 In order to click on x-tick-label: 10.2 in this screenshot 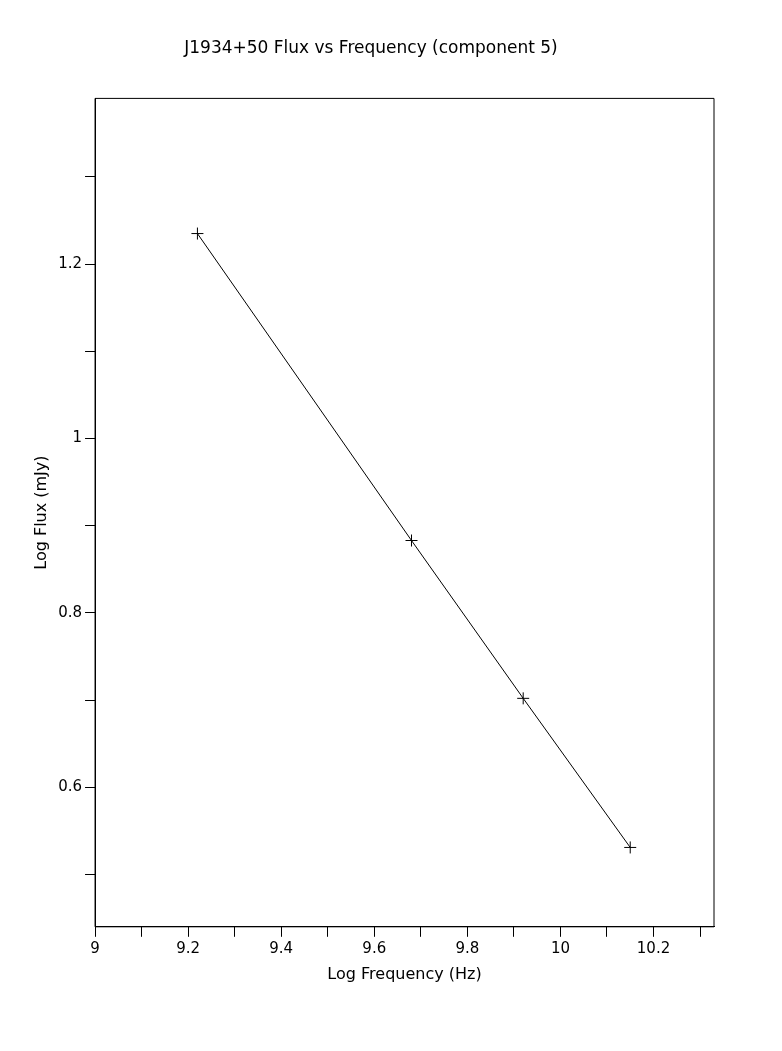, I will do `click(653, 947)`.